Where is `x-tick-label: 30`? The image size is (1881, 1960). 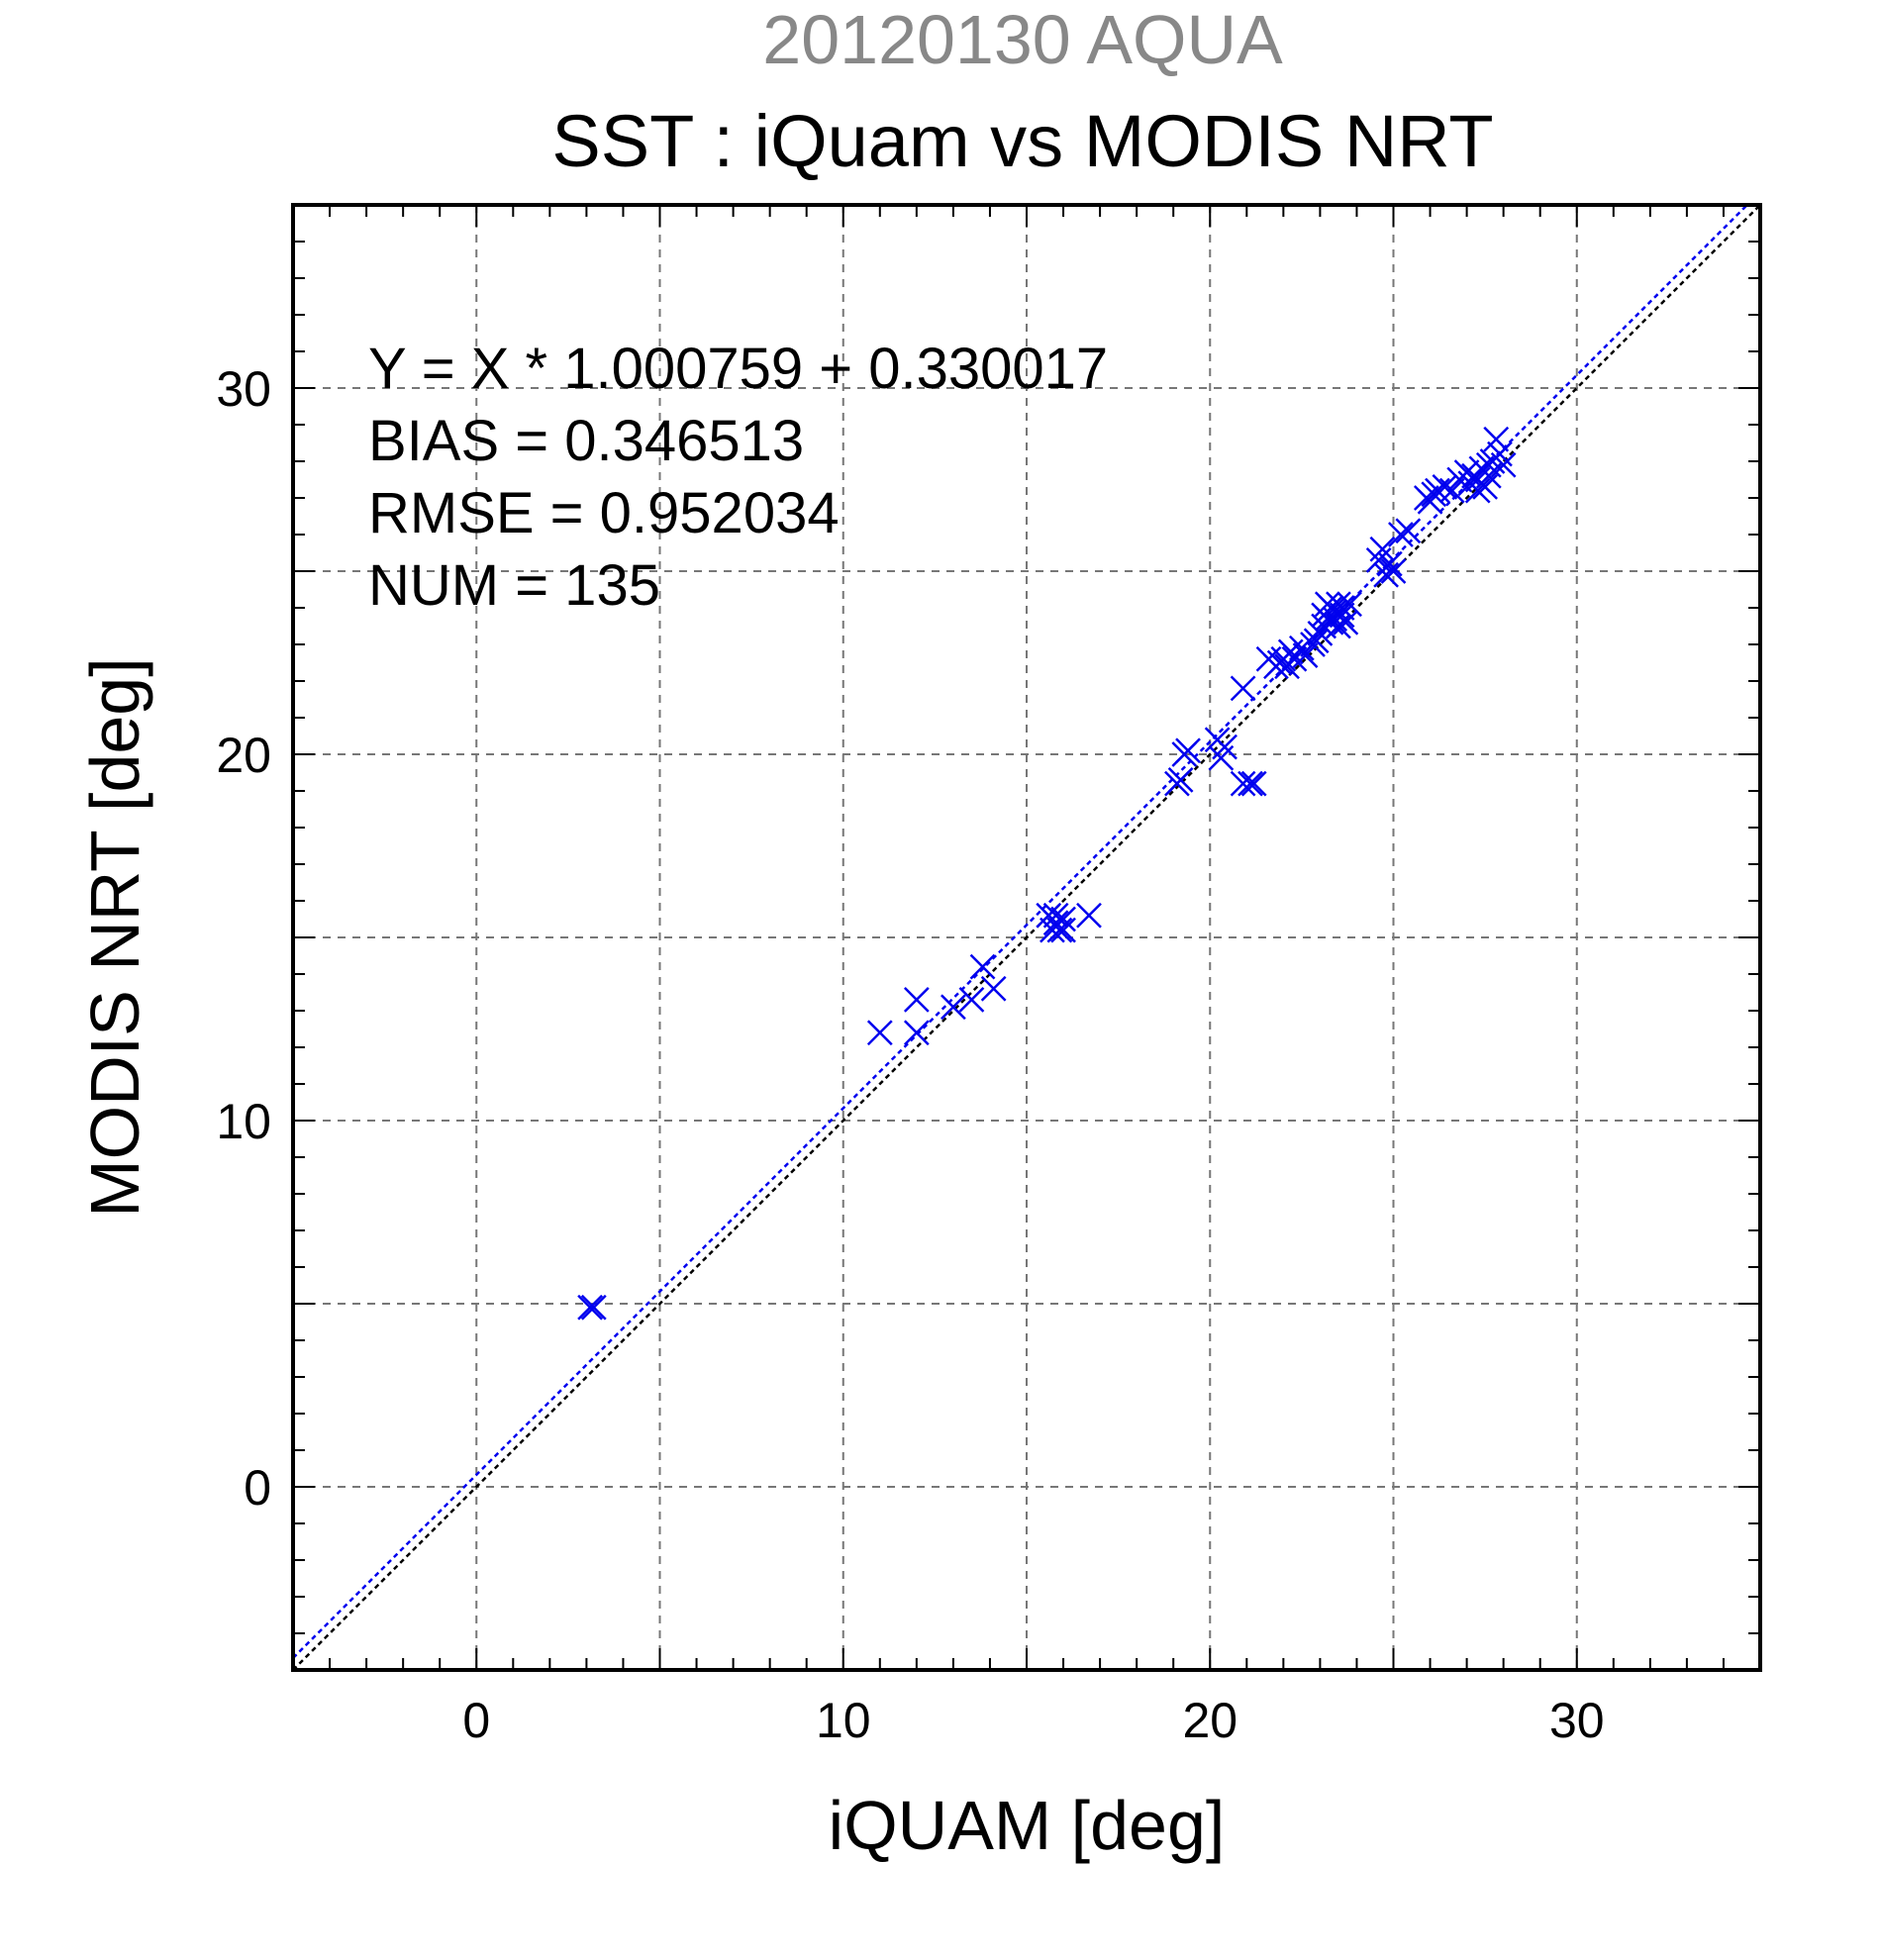 x-tick-label: 30 is located at coordinates (1577, 1720).